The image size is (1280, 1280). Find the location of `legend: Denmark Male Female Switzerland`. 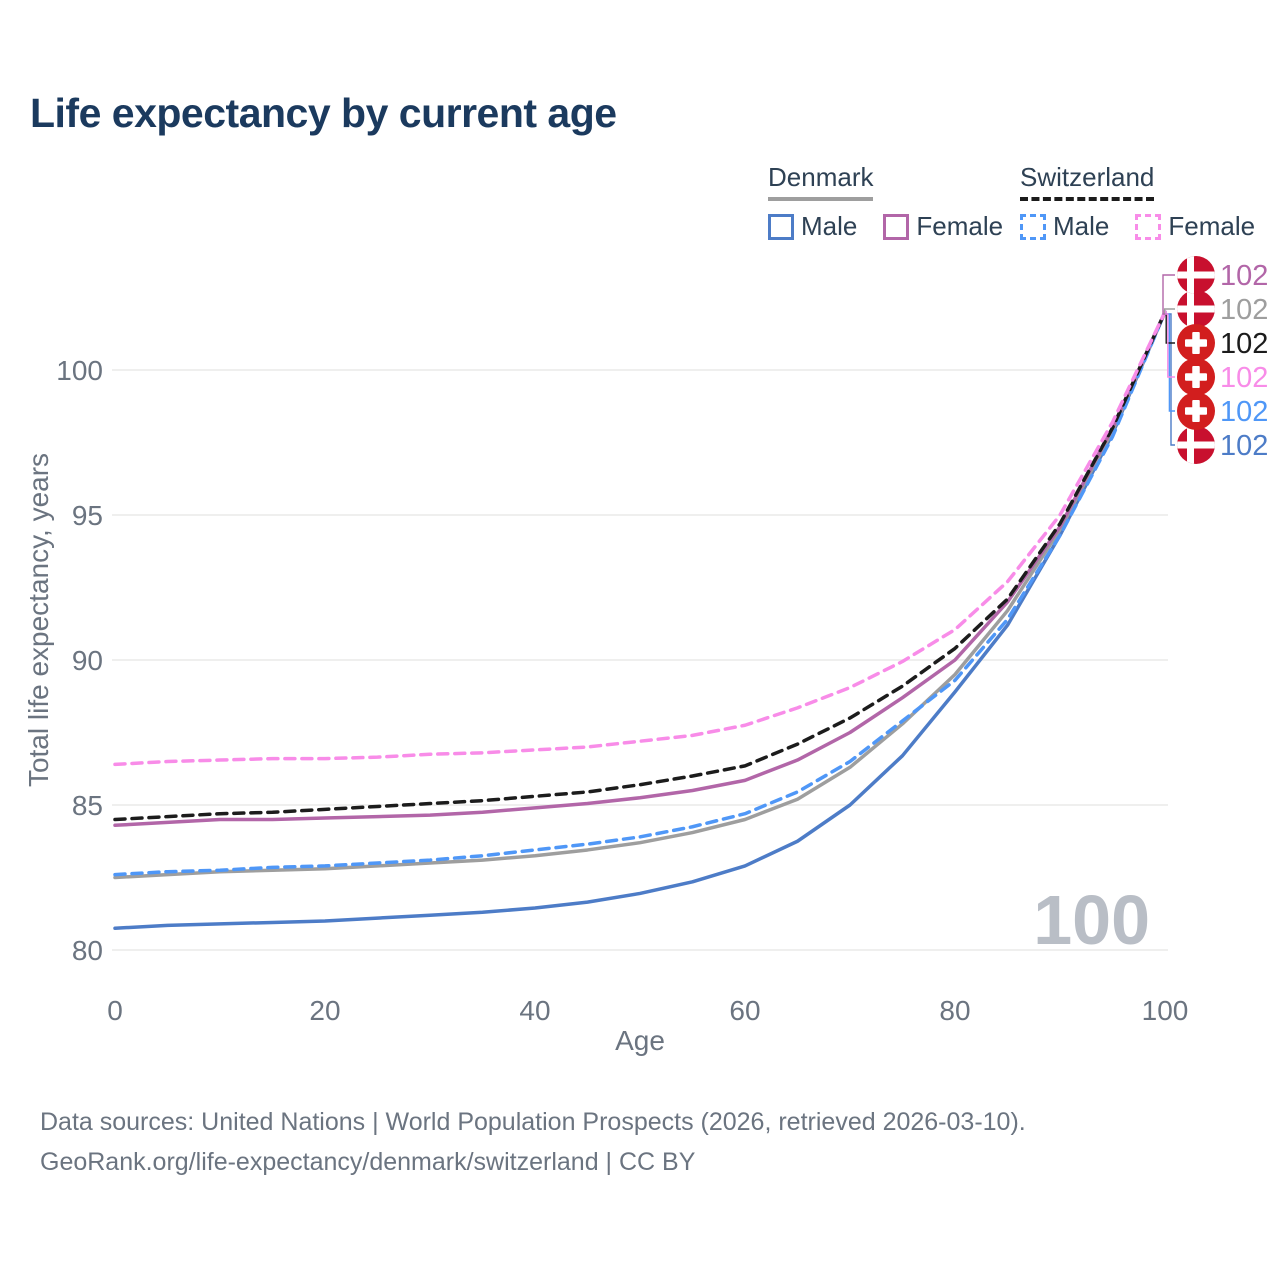

legend: Denmark Male Female Switzerland is located at coordinates (640, 202).